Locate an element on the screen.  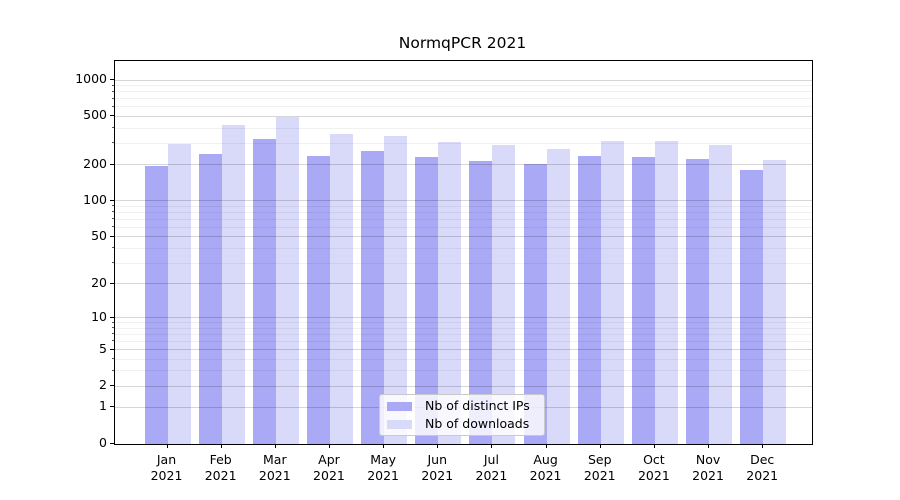
bar-nb-of-downloads-sep is located at coordinates (612, 292).